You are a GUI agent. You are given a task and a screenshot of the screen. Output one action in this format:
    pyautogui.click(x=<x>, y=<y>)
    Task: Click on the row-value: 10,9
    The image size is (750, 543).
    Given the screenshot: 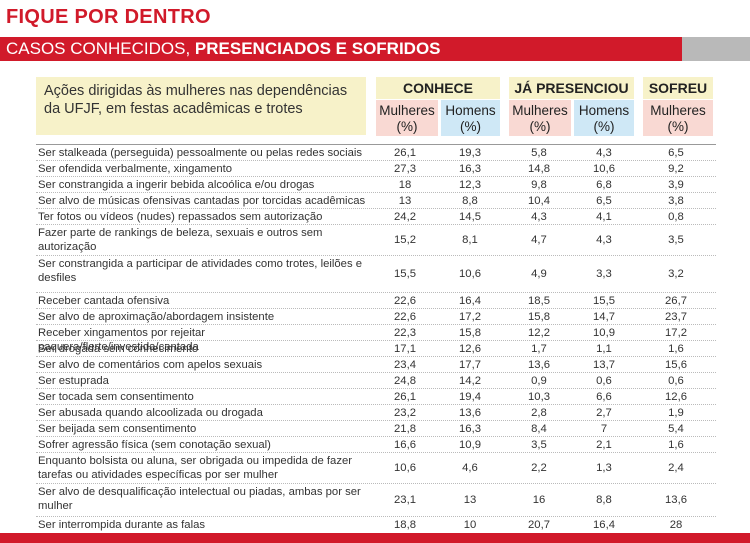 What is the action you would take?
    pyautogui.click(x=470, y=445)
    